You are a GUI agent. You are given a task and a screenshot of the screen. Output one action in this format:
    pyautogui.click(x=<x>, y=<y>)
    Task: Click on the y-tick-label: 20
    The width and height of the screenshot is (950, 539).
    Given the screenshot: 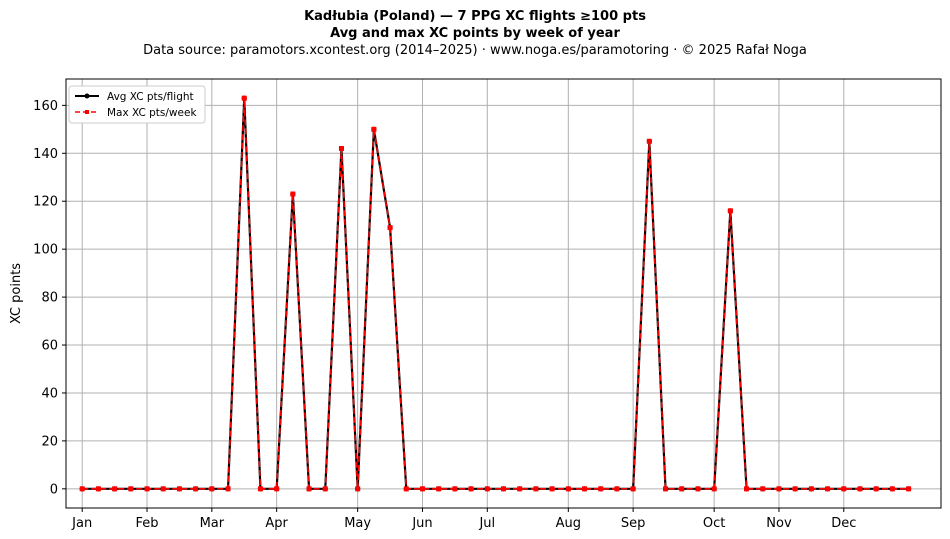 What is the action you would take?
    pyautogui.click(x=49, y=441)
    